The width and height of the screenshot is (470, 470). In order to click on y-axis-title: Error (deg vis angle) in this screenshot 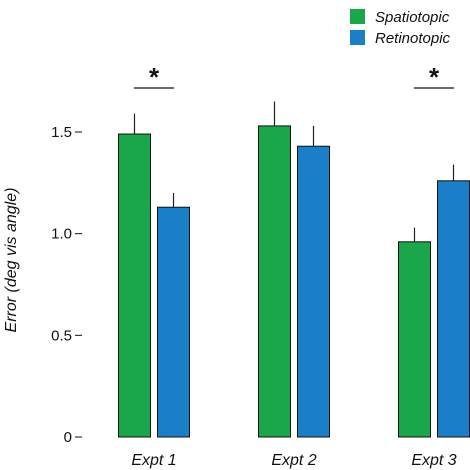, I will do `click(11, 260)`.